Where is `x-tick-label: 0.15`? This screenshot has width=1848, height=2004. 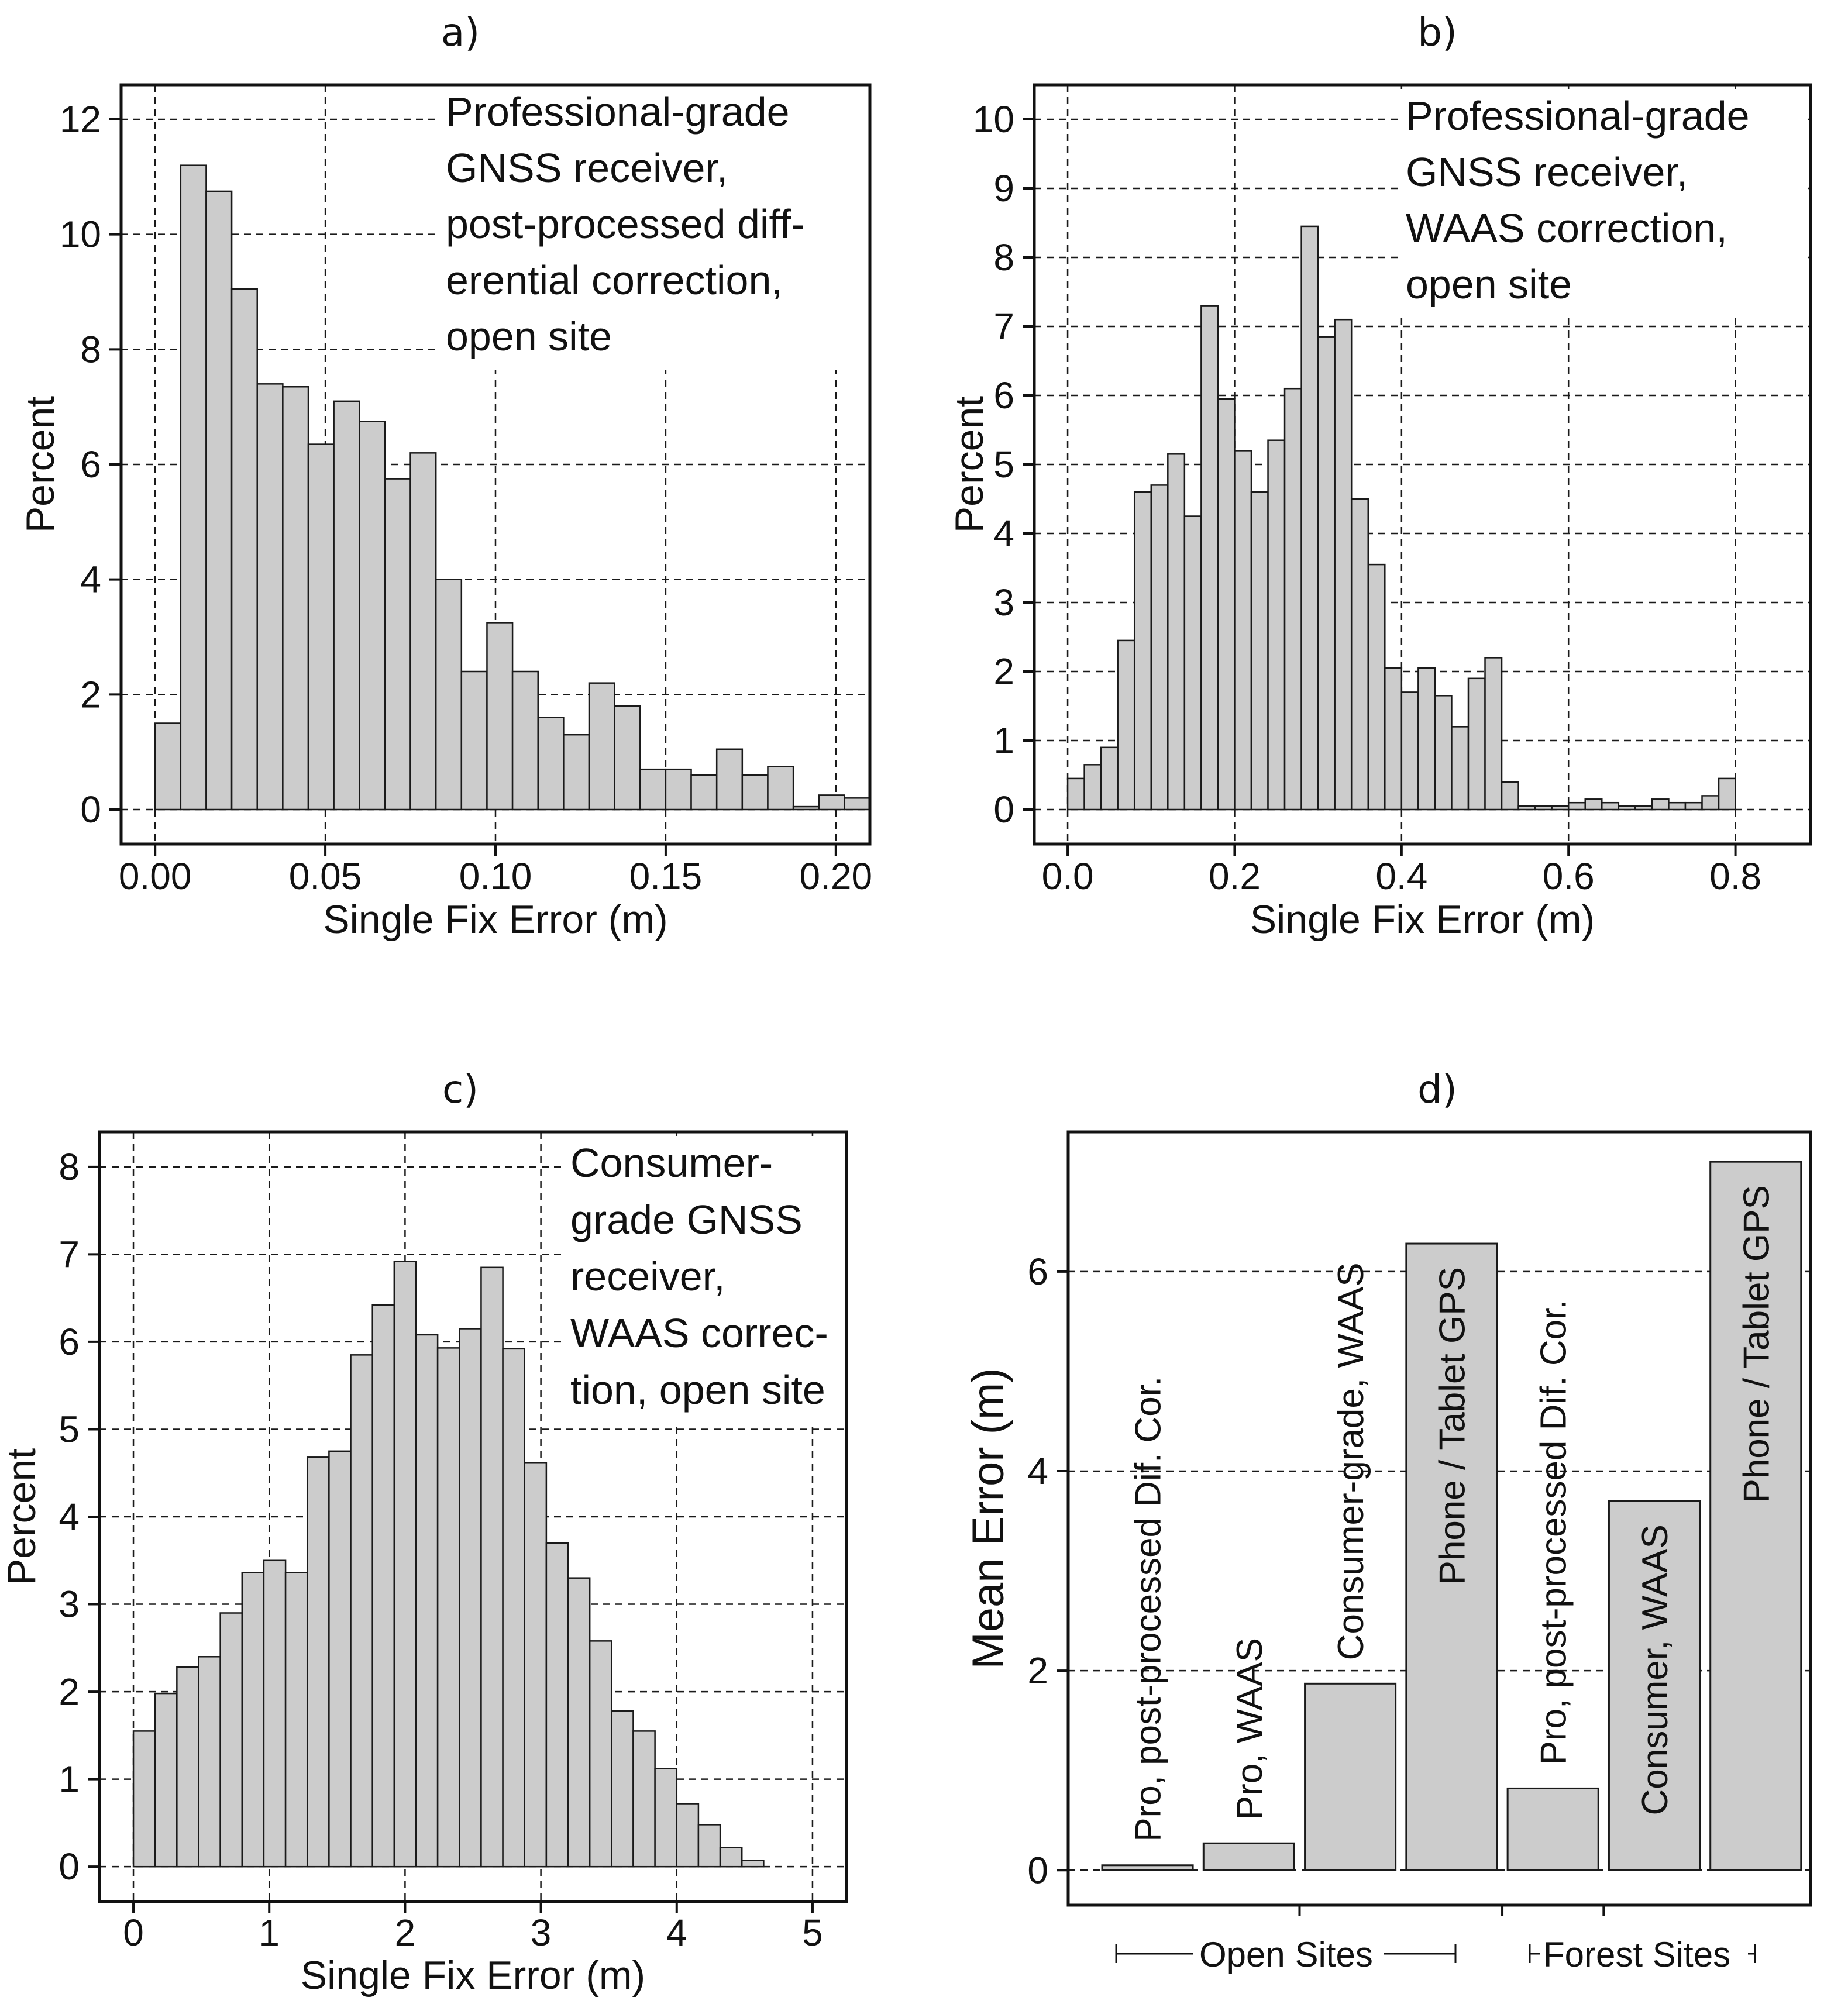 x-tick-label: 0.15 is located at coordinates (666, 876).